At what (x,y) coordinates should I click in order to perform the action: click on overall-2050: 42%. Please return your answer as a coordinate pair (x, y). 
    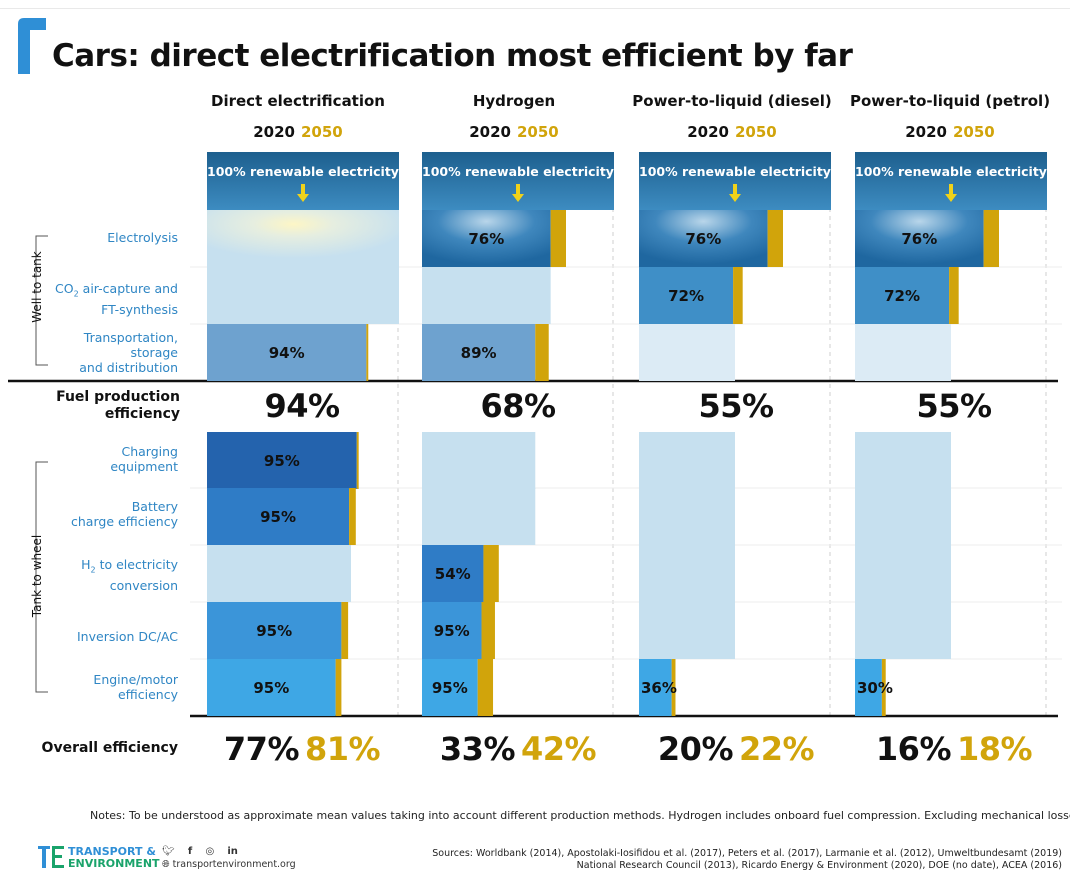
    Looking at the image, I should click on (558, 749).